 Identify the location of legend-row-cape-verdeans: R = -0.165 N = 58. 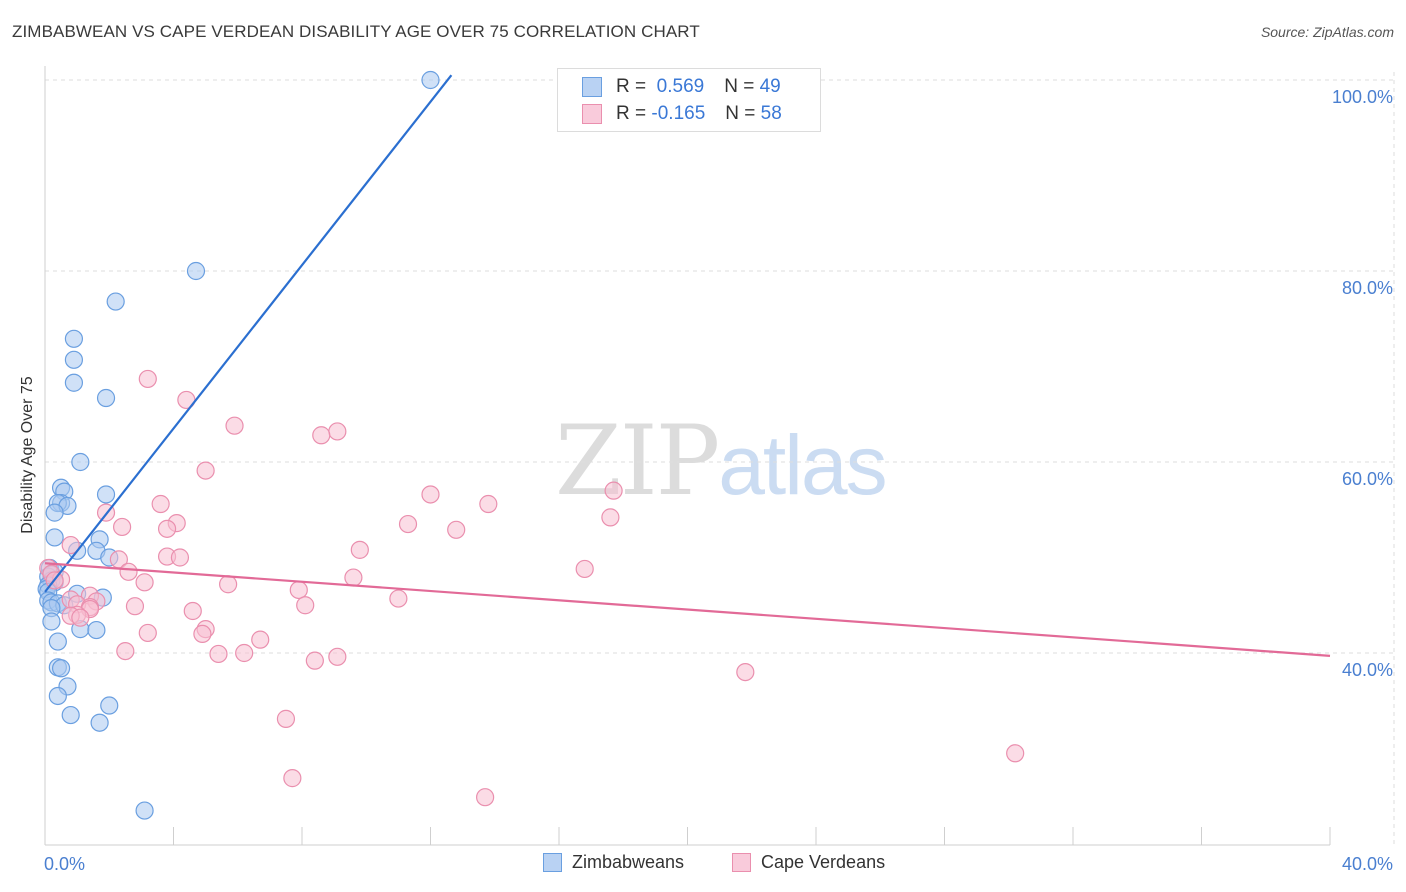
(682, 114).